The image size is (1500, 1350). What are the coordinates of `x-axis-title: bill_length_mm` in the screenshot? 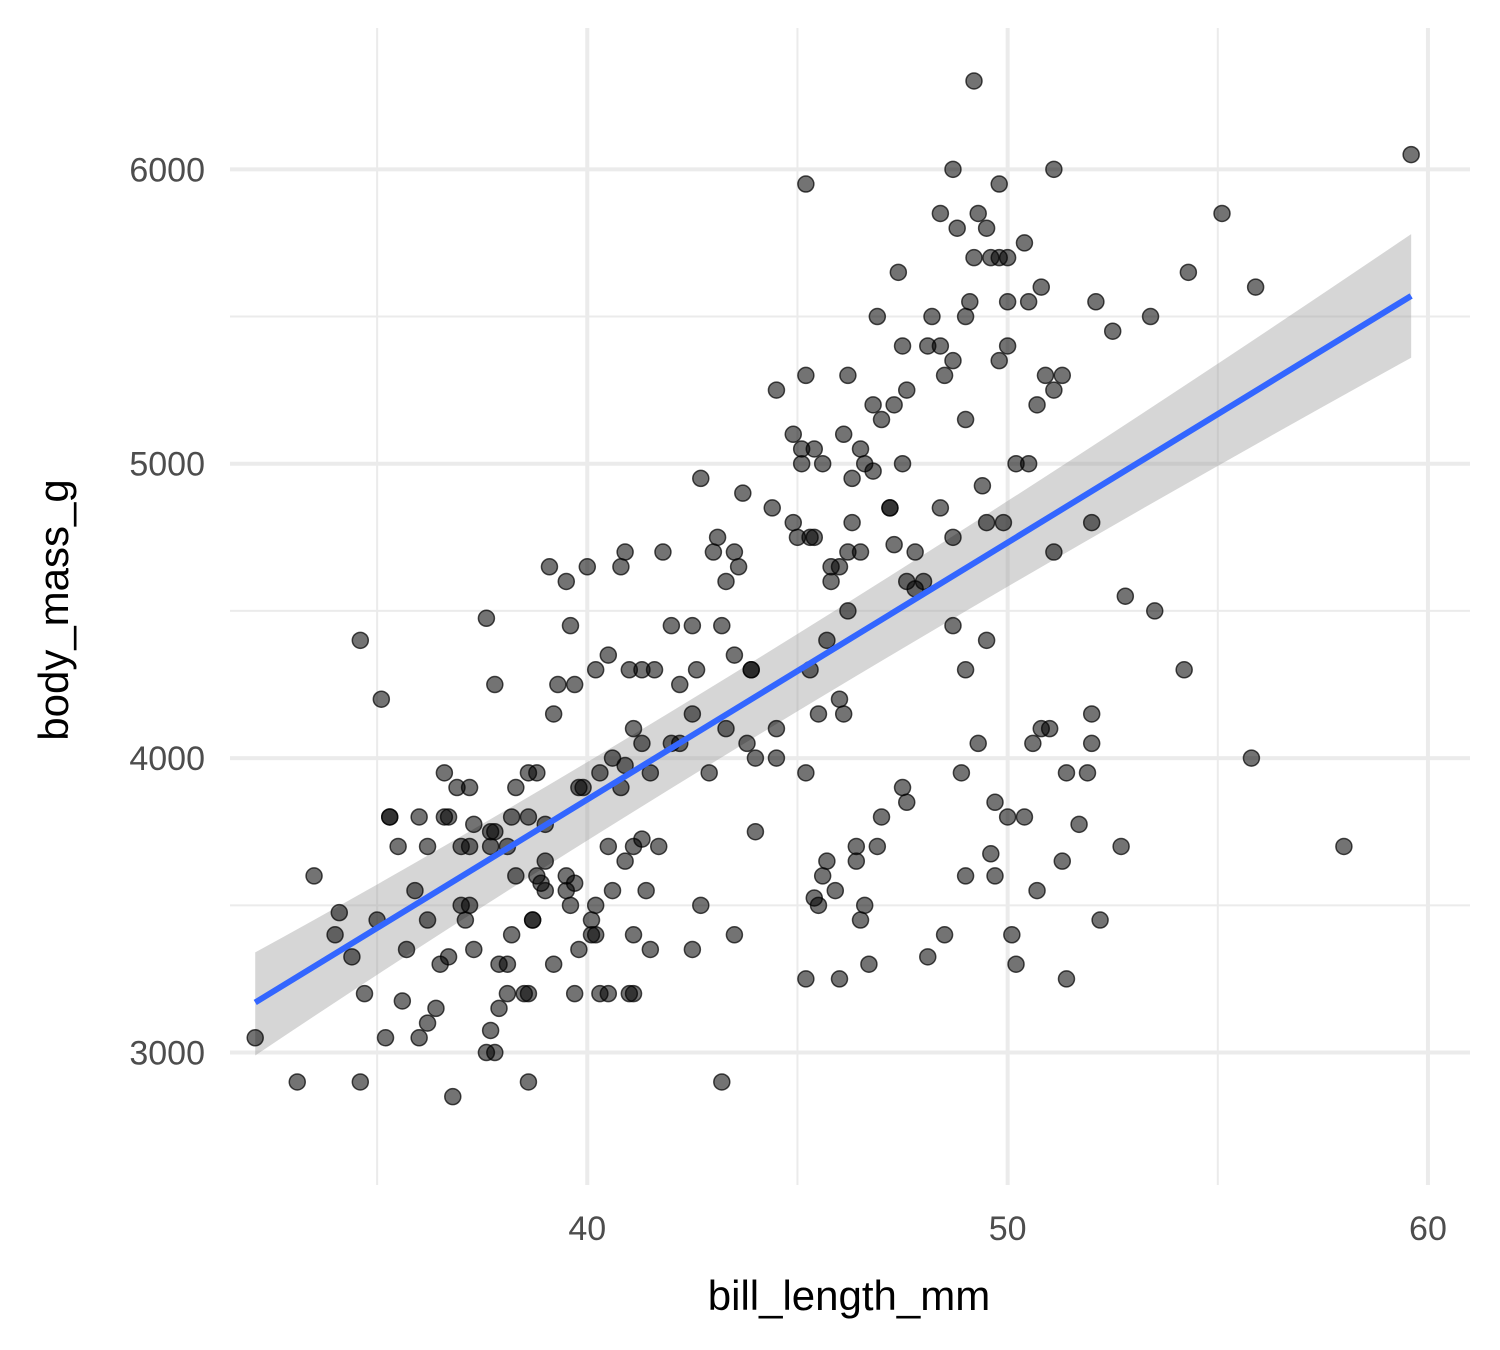 It's located at (849, 1295).